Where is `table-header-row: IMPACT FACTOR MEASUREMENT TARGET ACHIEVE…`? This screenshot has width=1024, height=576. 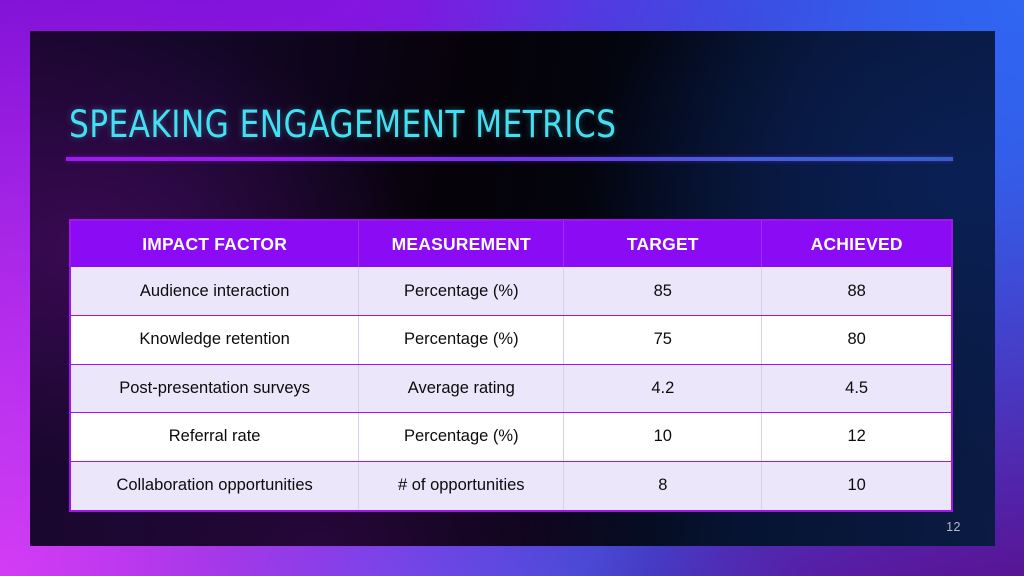 table-header-row: IMPACT FACTOR MEASUREMENT TARGET ACHIEVE… is located at coordinates (511, 244).